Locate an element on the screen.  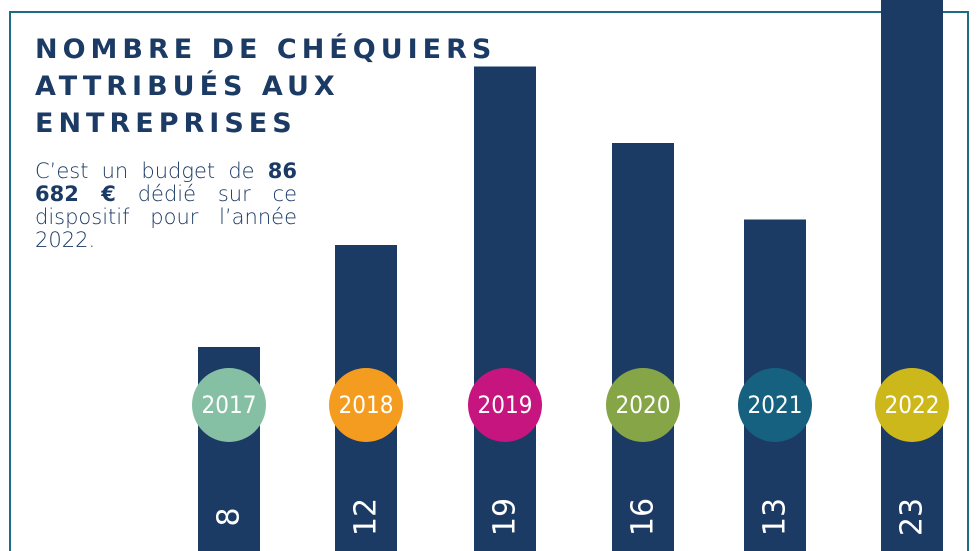
x-tick-label: 2018 is located at coordinates (366, 405).